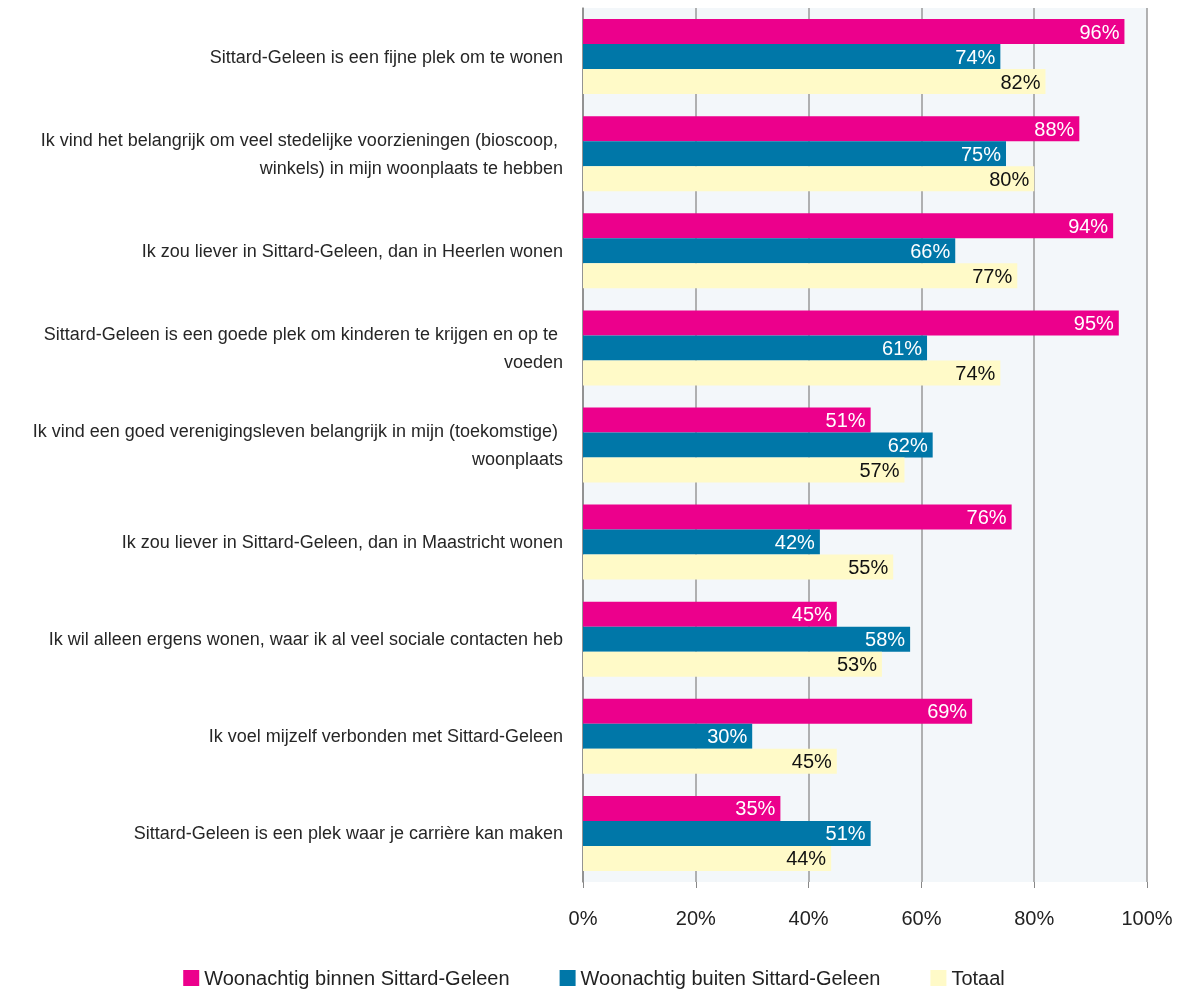  What do you see at coordinates (342, 542) in the screenshot?
I see `y-tick-label: Ik zou liever in Sittard-Geleen, dan in Maastricht wonen` at bounding box center [342, 542].